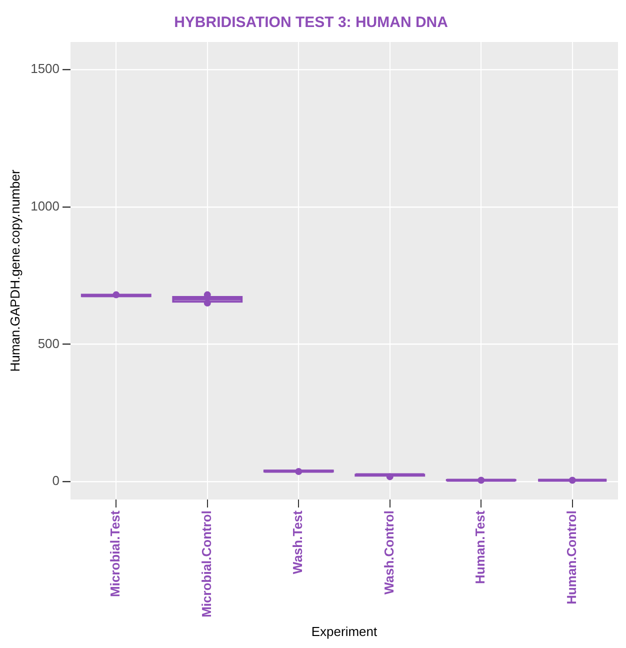 This screenshot has width=626, height=648. I want to click on y-tick-label: 0, so click(56, 480).